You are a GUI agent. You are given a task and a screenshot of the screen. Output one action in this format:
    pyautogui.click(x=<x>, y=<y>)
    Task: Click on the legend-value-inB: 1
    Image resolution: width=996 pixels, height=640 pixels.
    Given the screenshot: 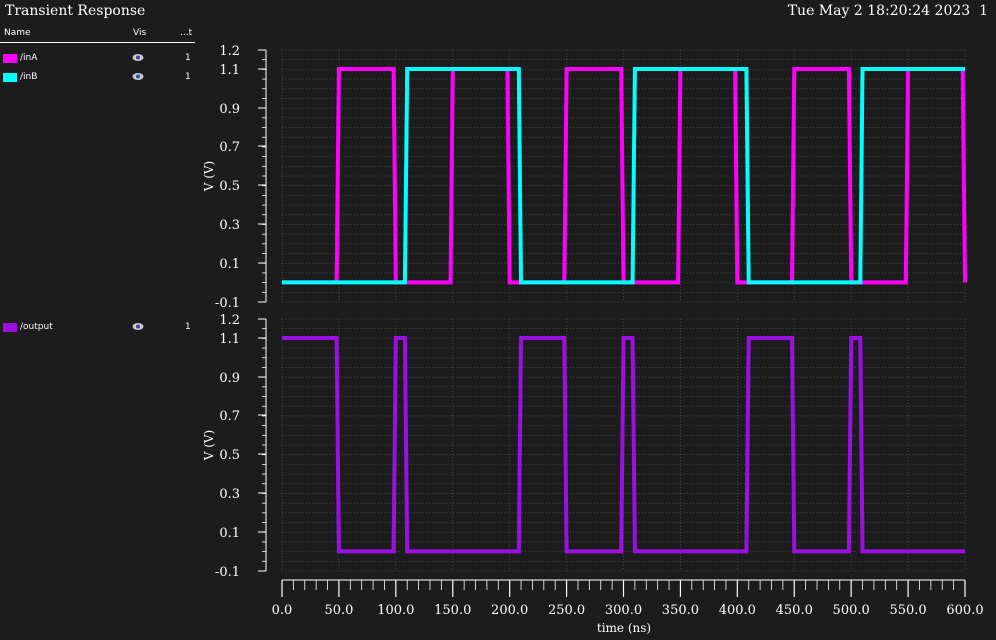 What is the action you would take?
    pyautogui.click(x=188, y=77)
    